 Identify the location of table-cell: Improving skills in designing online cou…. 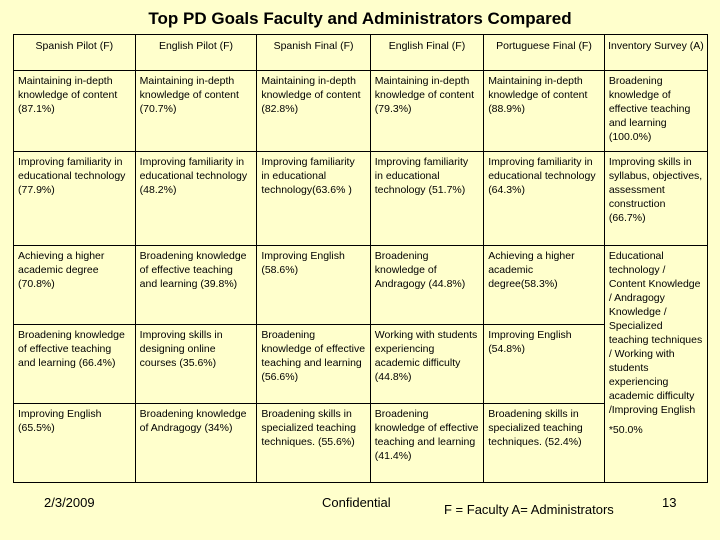
(196, 364).